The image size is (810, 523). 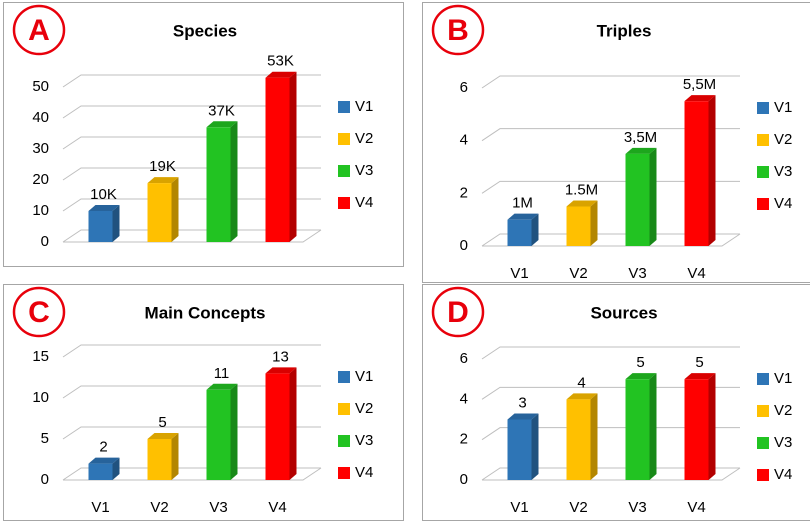 I want to click on data-label: 3,5M, so click(x=640, y=137).